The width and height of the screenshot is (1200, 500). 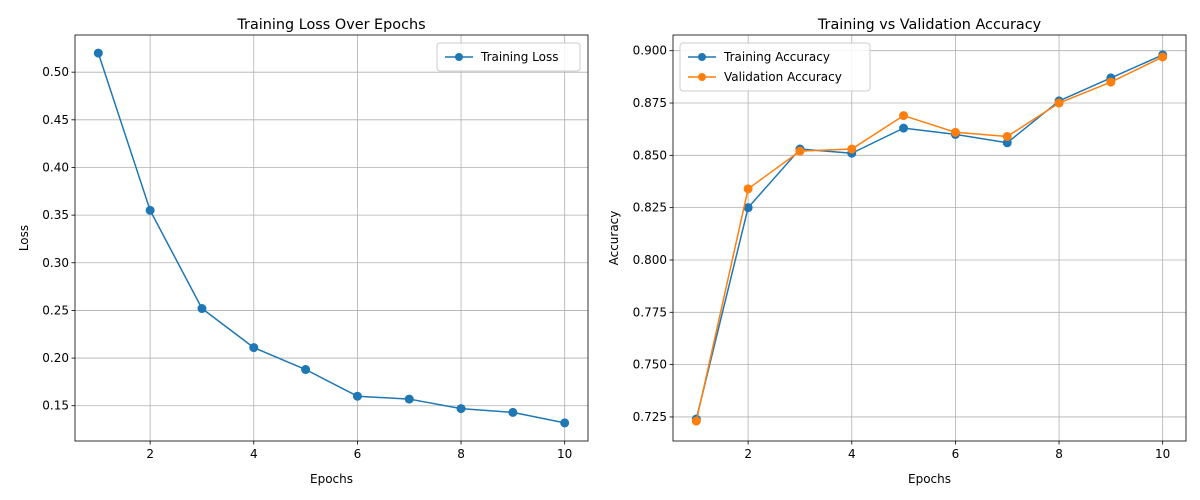 I want to click on y-tick-label: 0.900, so click(x=650, y=51).